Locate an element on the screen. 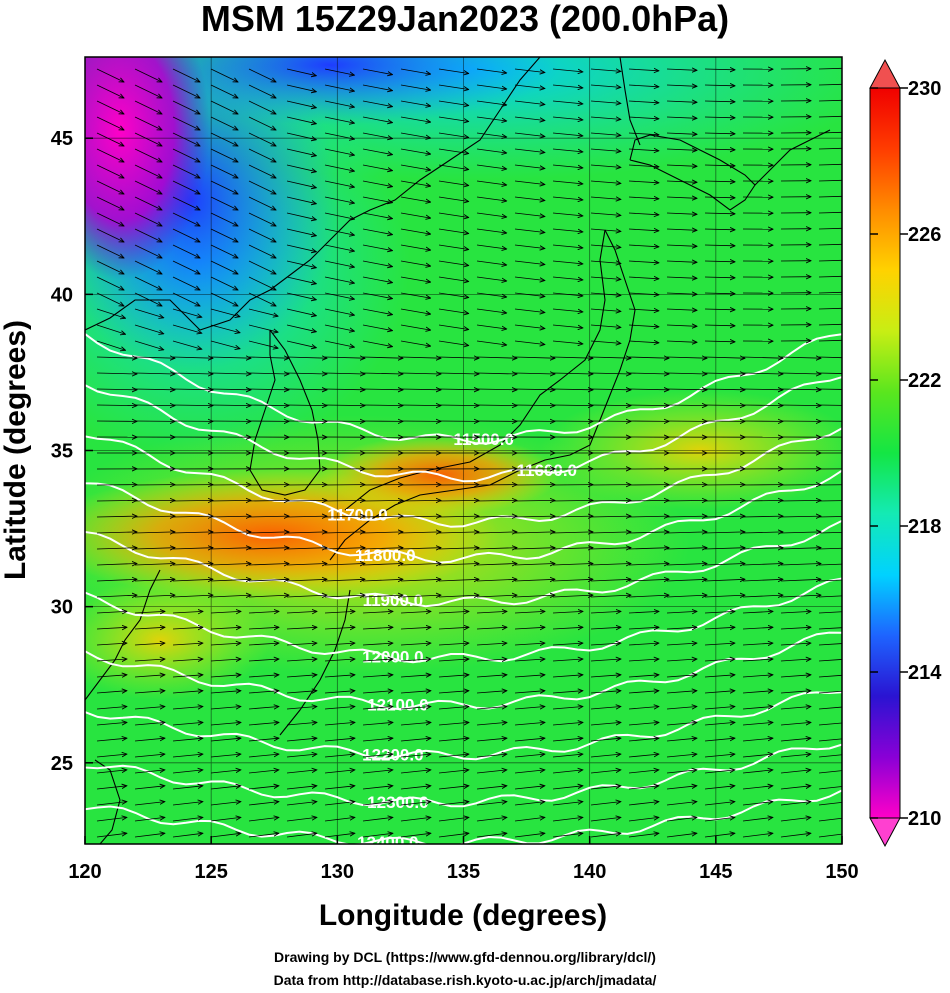 Image resolution: width=950 pixels, height=993 pixels. contour-label: 11500.0 is located at coordinates (483, 439).